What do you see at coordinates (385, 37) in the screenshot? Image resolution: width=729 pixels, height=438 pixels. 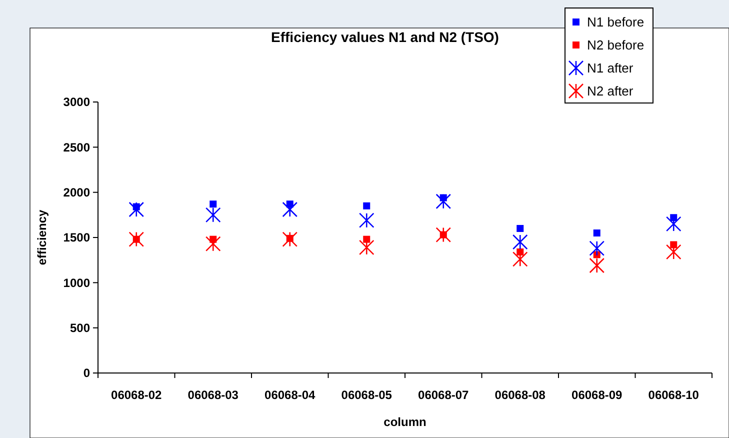 I see `chart-title: Efficiency values N1 and N2 (TSO)` at bounding box center [385, 37].